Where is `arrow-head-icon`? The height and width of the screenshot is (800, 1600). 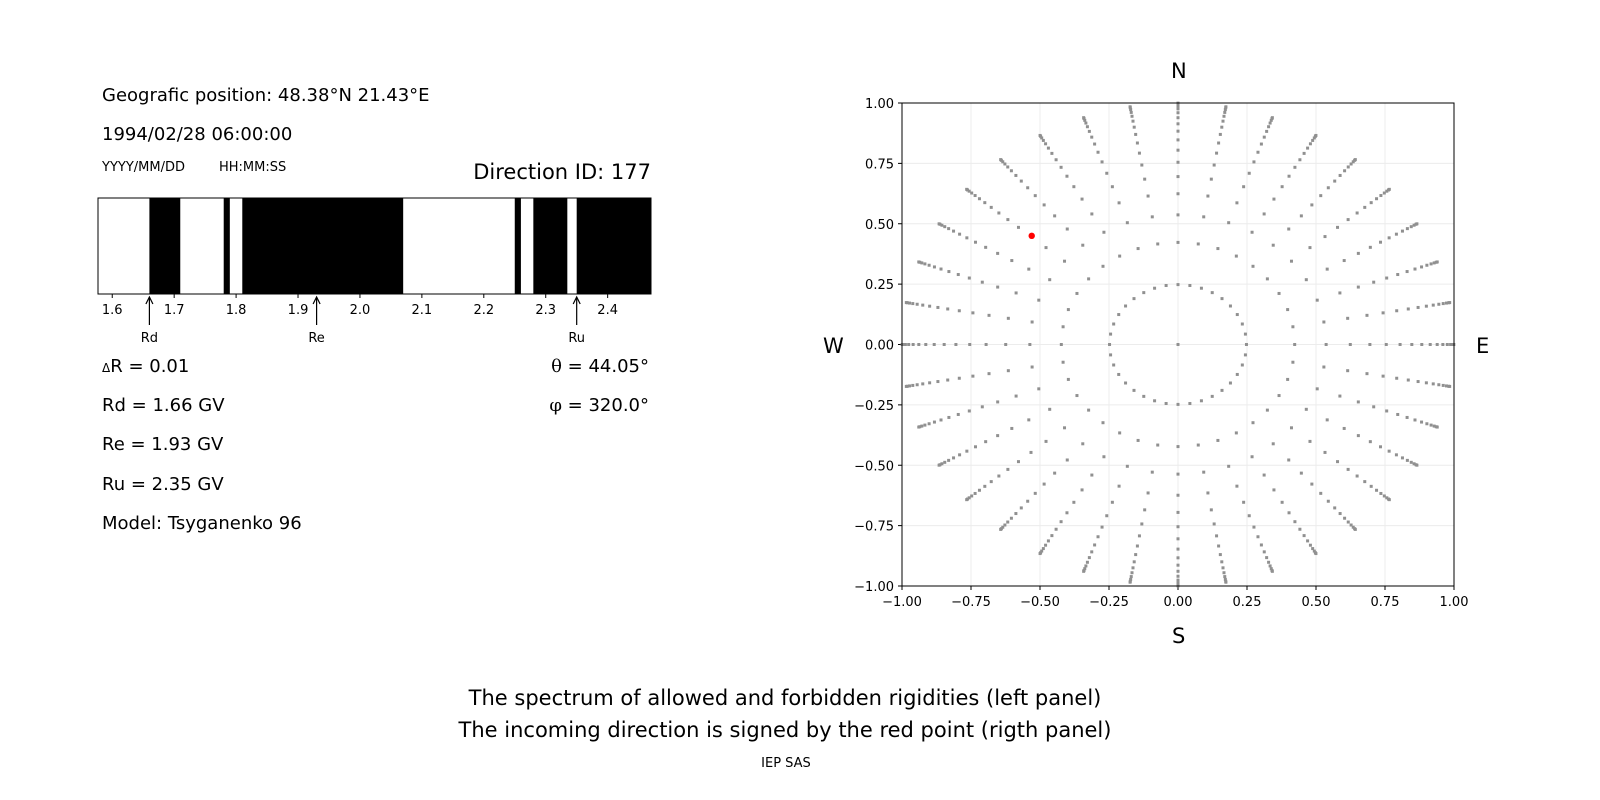
arrow-head-icon is located at coordinates (149, 300).